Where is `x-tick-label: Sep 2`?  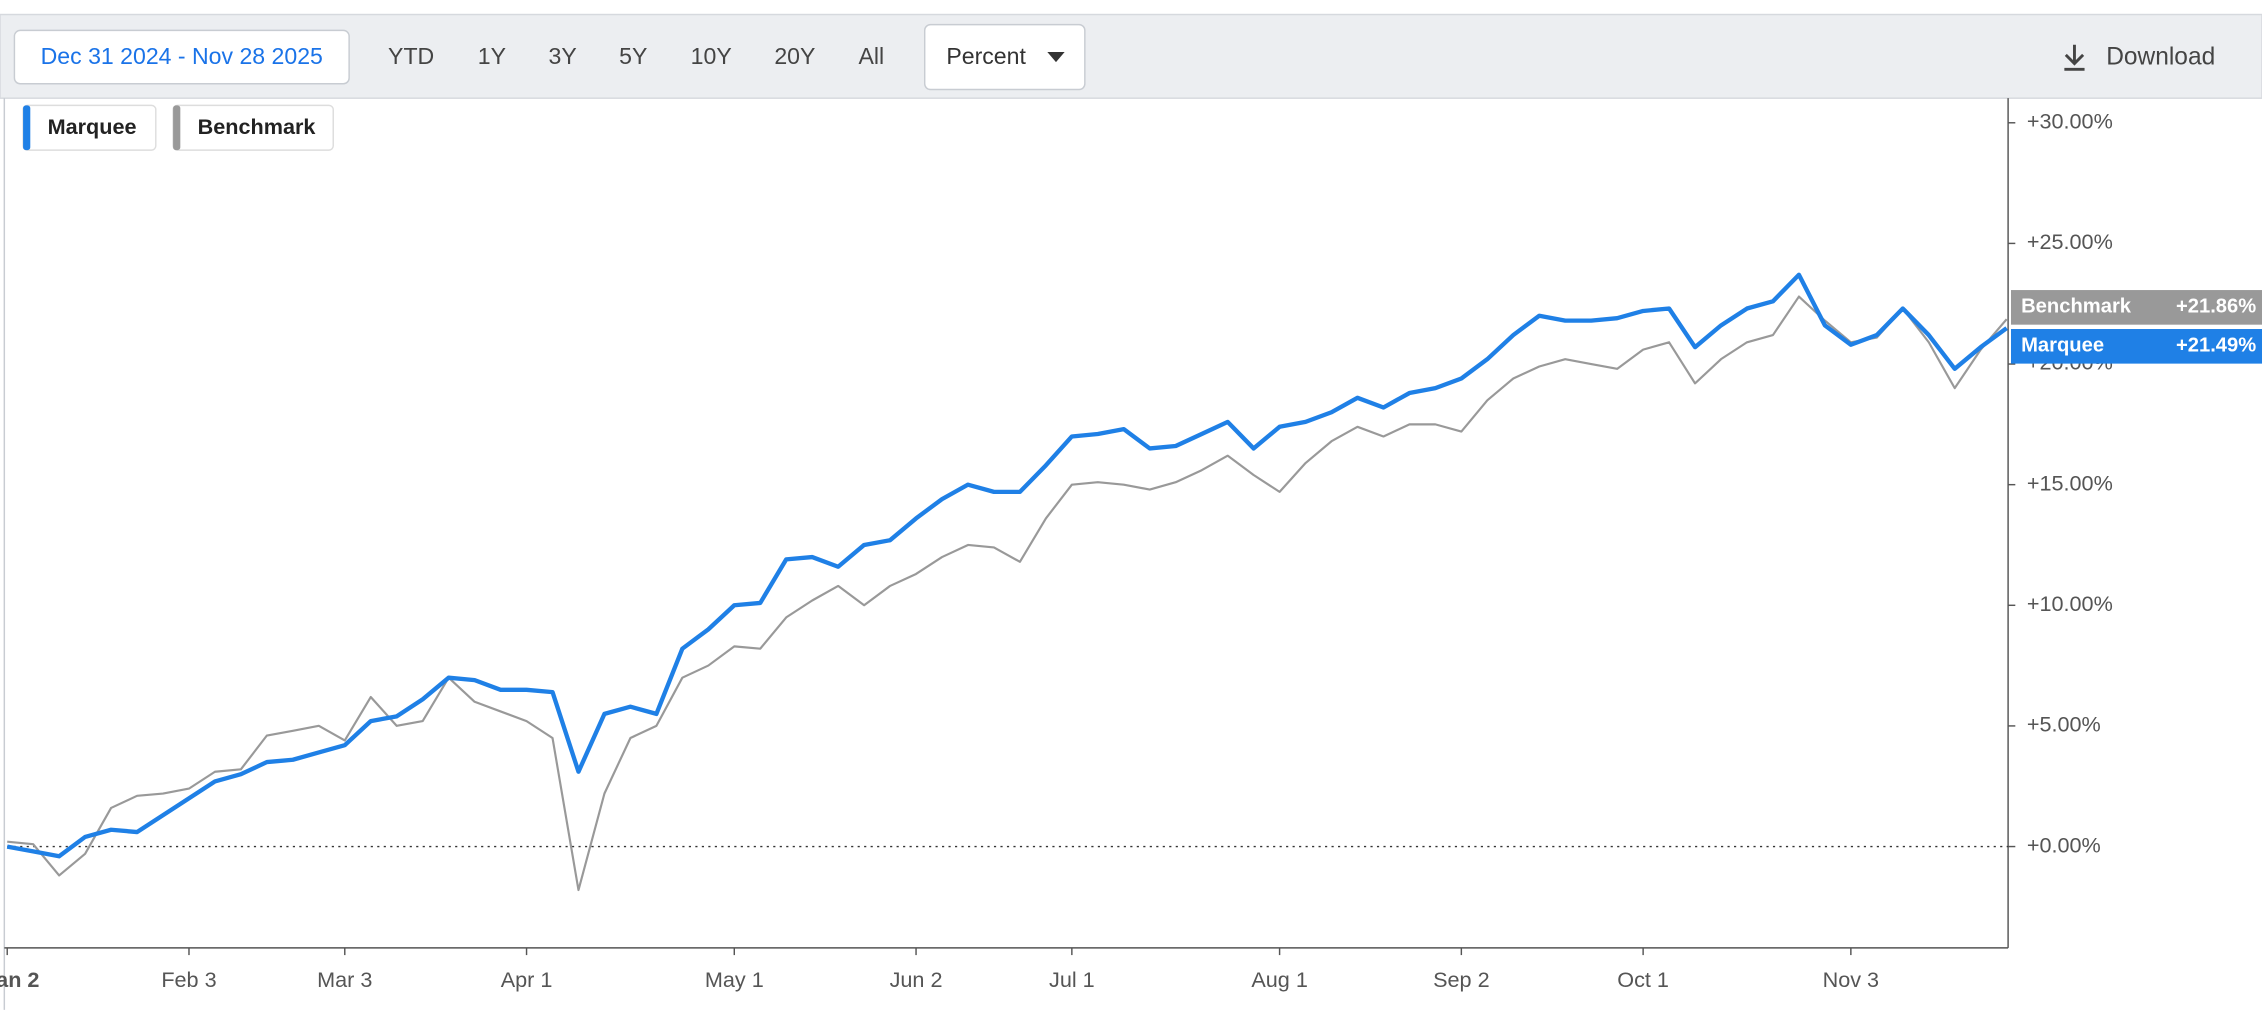
x-tick-label: Sep 2 is located at coordinates (1461, 979).